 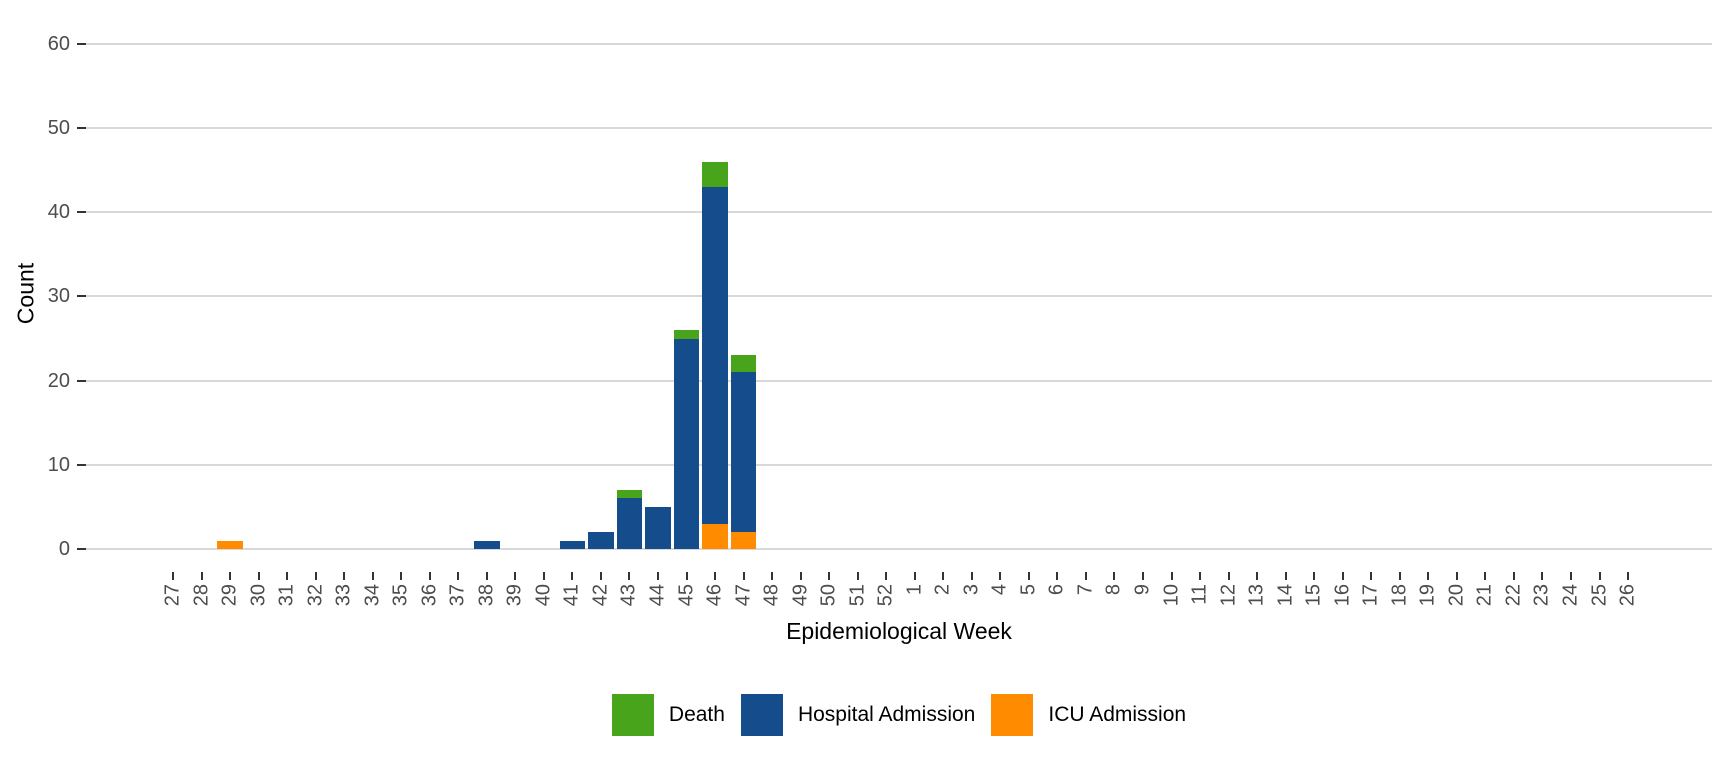 I want to click on x-tick-label: 46, so click(x=714, y=595).